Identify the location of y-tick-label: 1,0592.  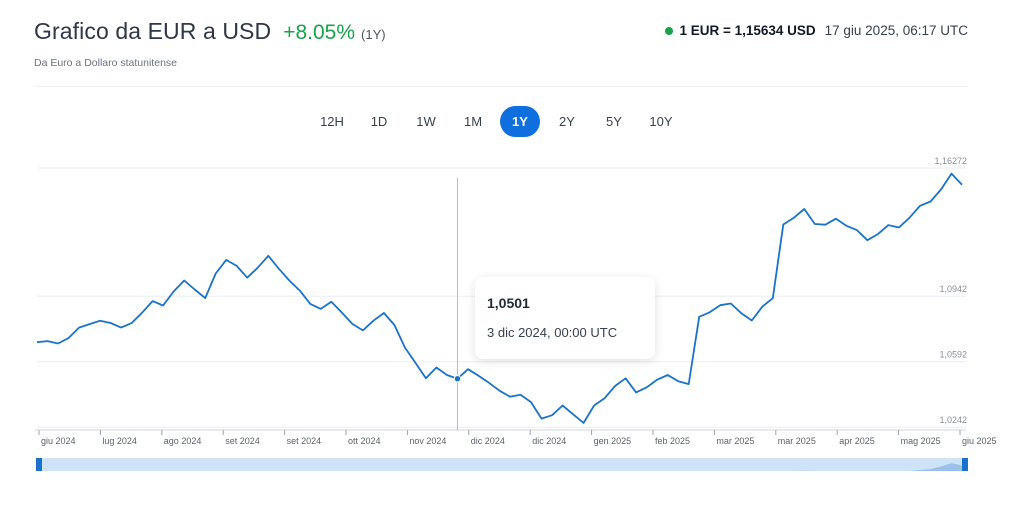
(953, 355).